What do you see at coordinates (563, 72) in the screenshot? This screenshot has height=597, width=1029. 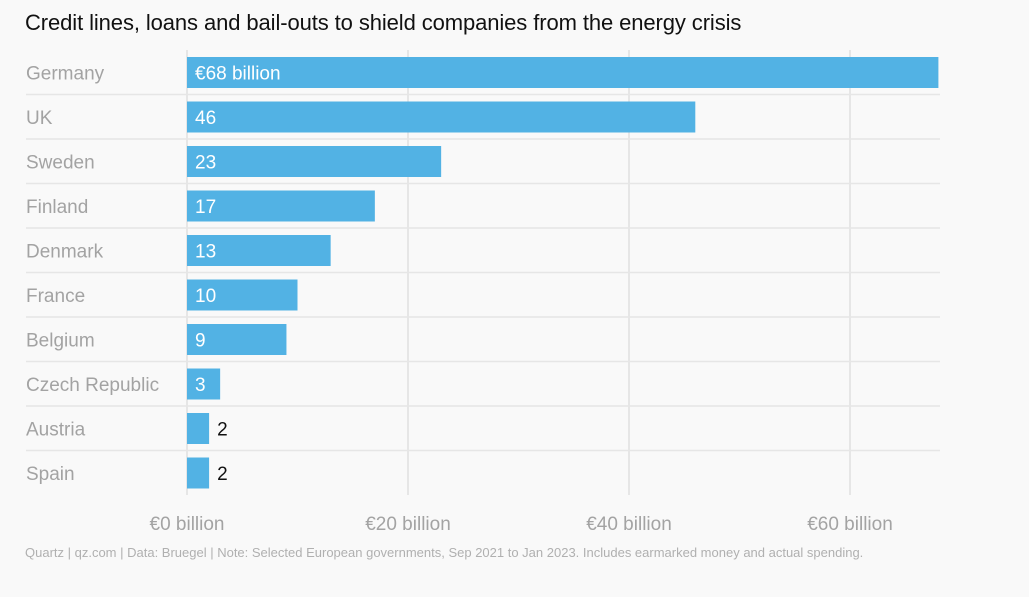 I see `bar-germany` at bounding box center [563, 72].